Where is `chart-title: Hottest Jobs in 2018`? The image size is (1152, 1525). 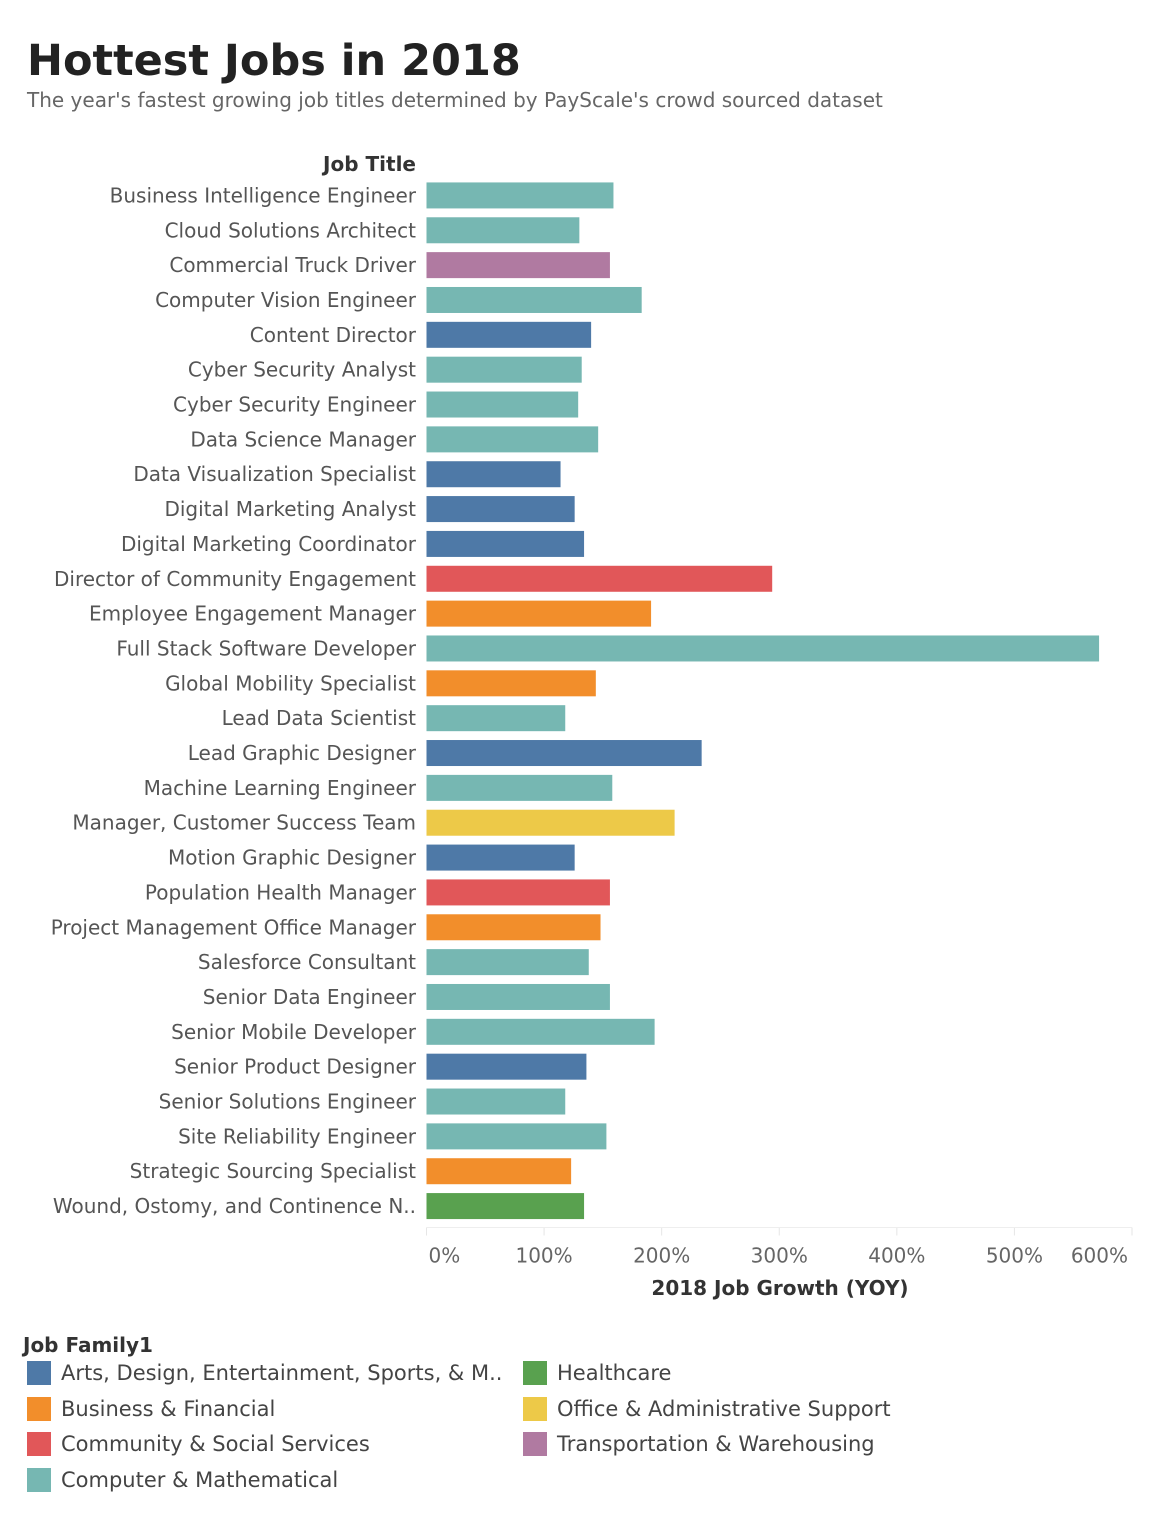
chart-title: Hottest Jobs in 2018 is located at coordinates (274, 61).